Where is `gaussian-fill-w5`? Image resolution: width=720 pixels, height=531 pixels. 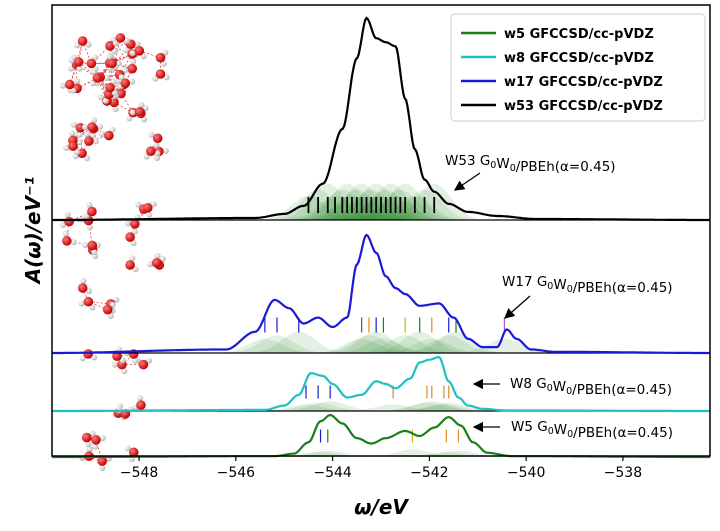 gaussian-fill-w5 is located at coordinates (412, 453).